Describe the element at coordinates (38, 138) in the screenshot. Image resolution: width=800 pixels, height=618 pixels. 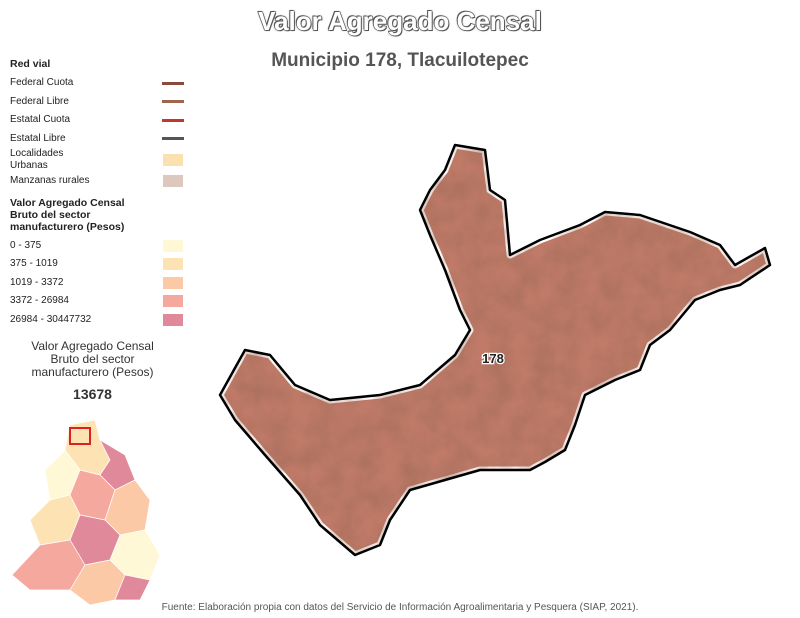
I see `legend-label: Estatal Libre` at that location.